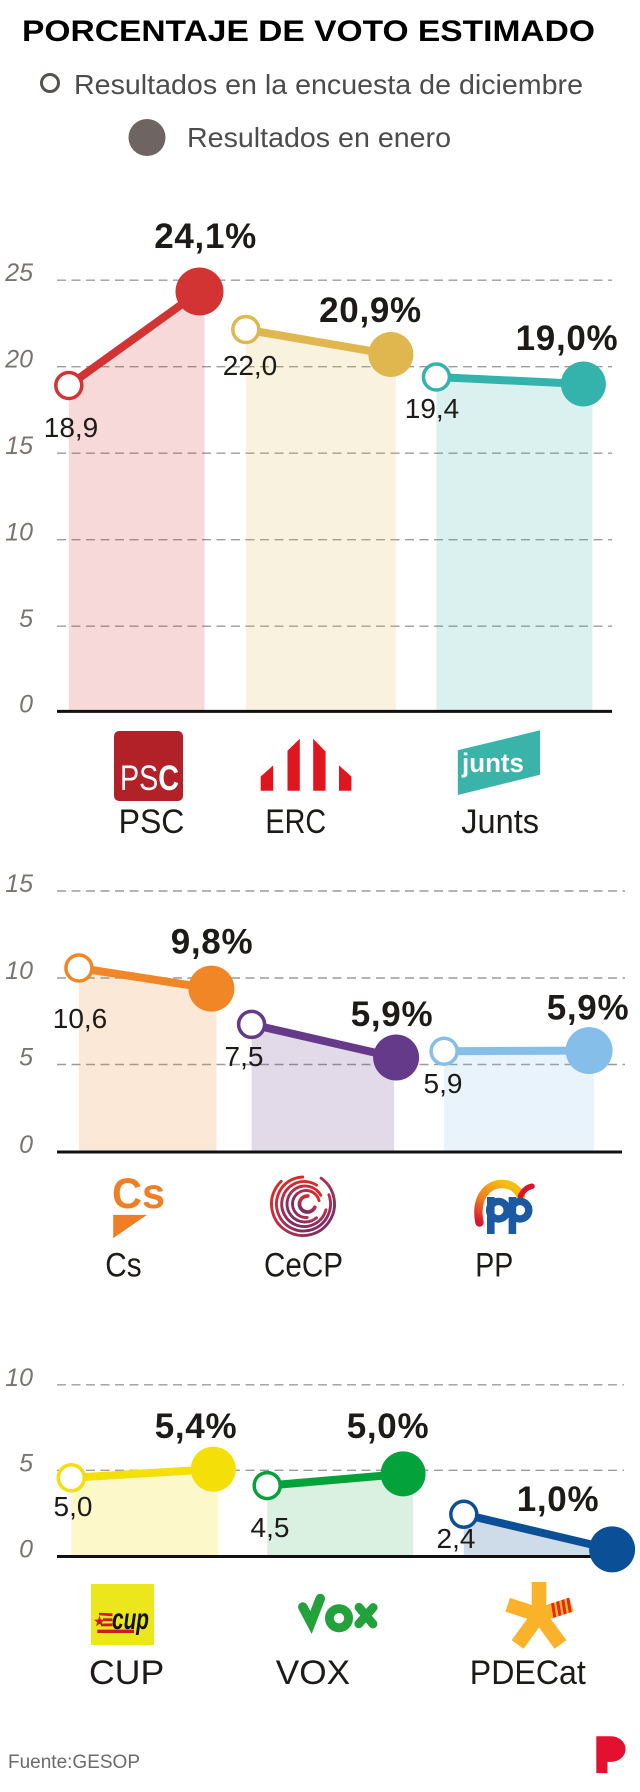 Image resolution: width=640 pixels, height=1792 pixels. I want to click on svg-text: 4,5, so click(270, 1527).